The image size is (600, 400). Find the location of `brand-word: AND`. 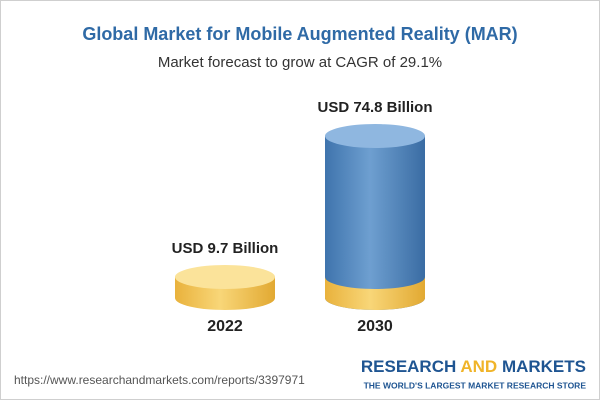

brand-word: AND is located at coordinates (478, 366).